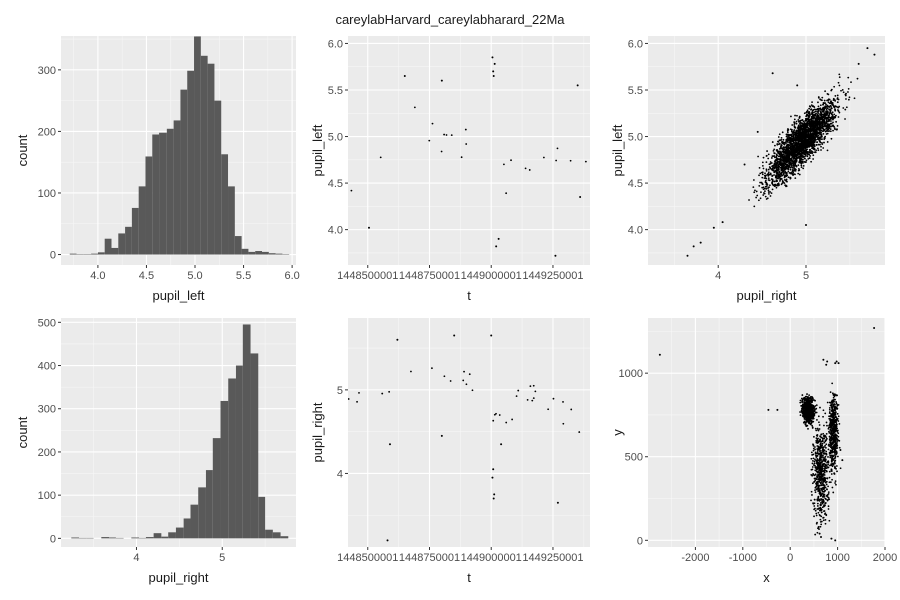 The height and width of the screenshot is (600, 900). What do you see at coordinates (367, 276) in the screenshot?
I see `x-tick-label: 1448500001` at bounding box center [367, 276].